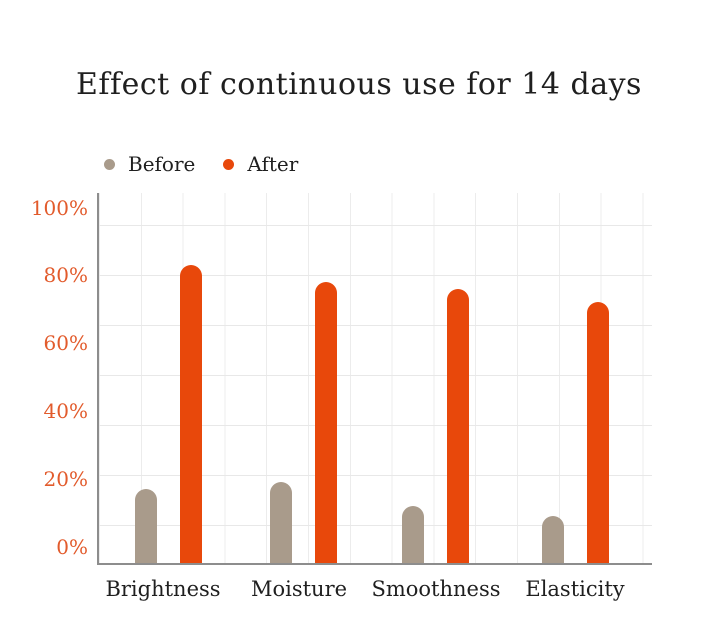  Describe the element at coordinates (299, 589) in the screenshot. I see `x-axis-label-moisture: Moisture` at that location.